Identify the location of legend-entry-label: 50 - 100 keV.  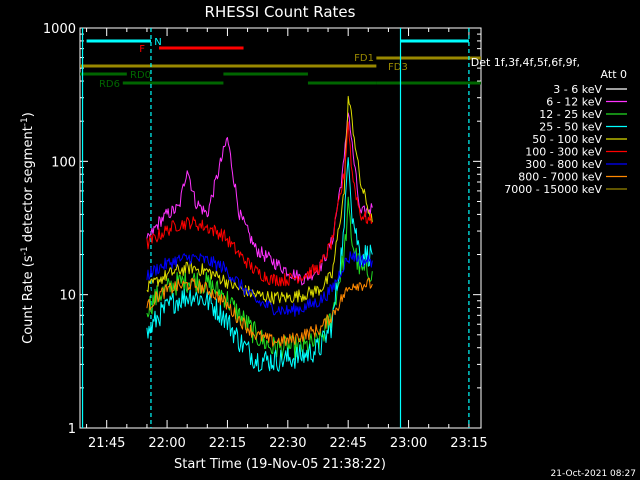
(567, 139).